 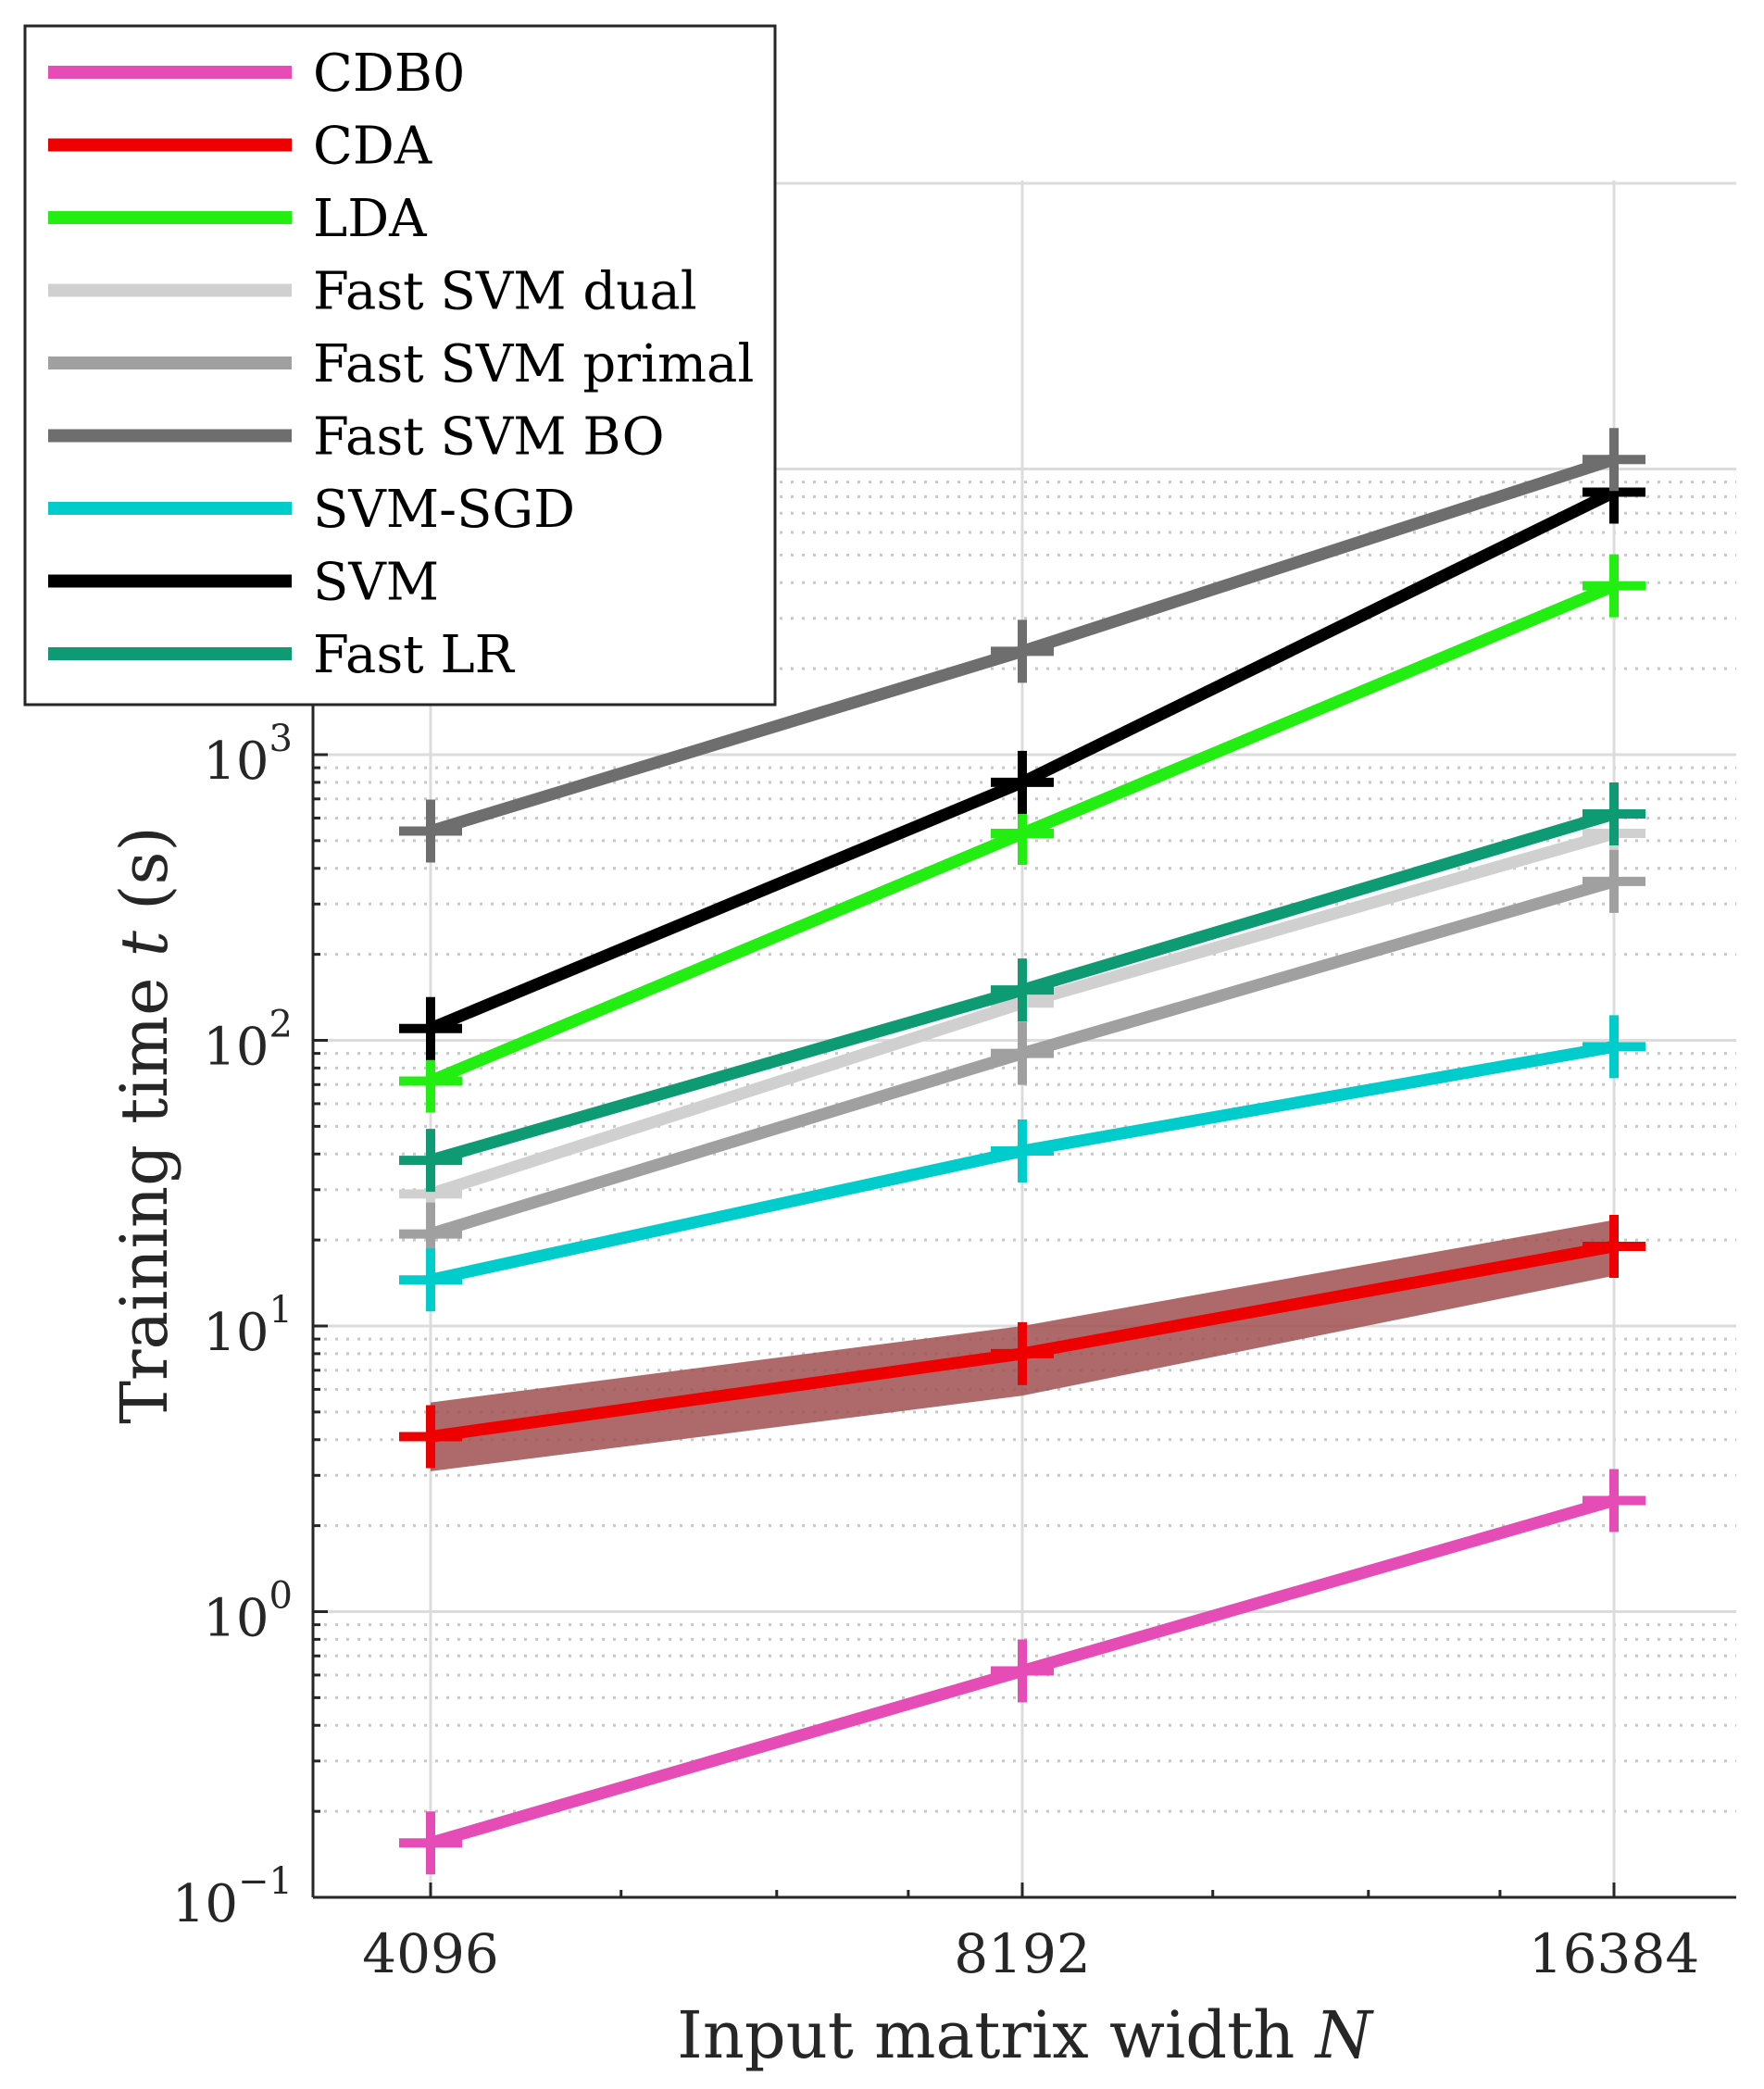 I want to click on legend-entry-fast-svm-bo: Fast SVM BO, so click(x=357, y=438).